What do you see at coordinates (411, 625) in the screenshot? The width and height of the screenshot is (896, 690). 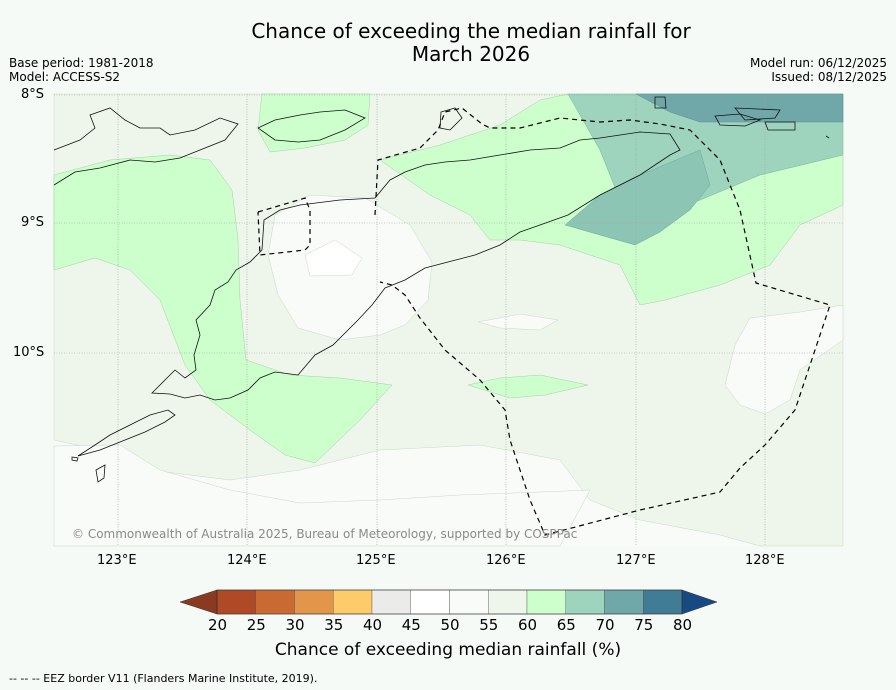 I see `colorbar-tick-label: 45` at bounding box center [411, 625].